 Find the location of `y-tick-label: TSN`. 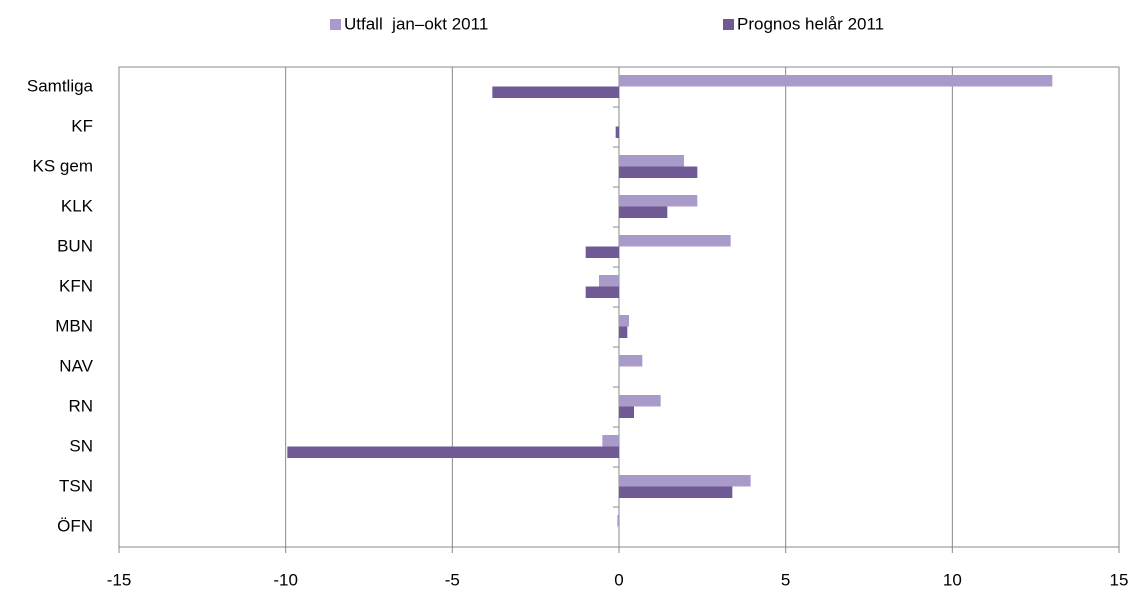

y-tick-label: TSN is located at coordinates (76, 485).